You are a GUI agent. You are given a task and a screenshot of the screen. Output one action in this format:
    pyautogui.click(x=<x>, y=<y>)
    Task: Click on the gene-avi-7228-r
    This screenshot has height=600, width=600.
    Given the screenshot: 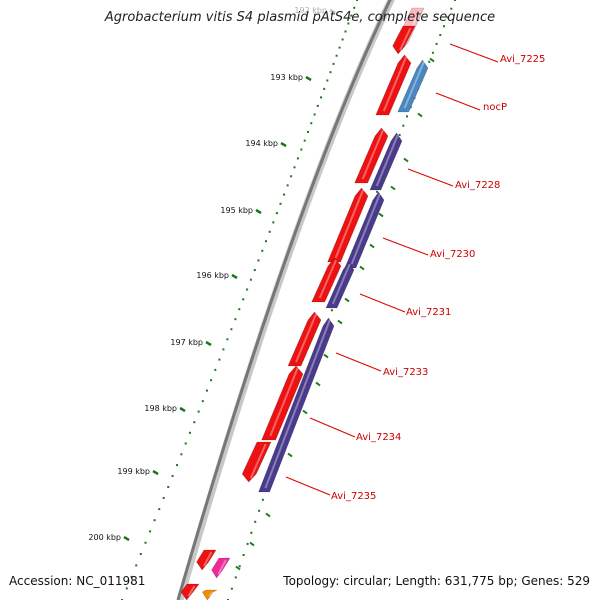 What is the action you would take?
    pyautogui.click(x=386, y=161)
    